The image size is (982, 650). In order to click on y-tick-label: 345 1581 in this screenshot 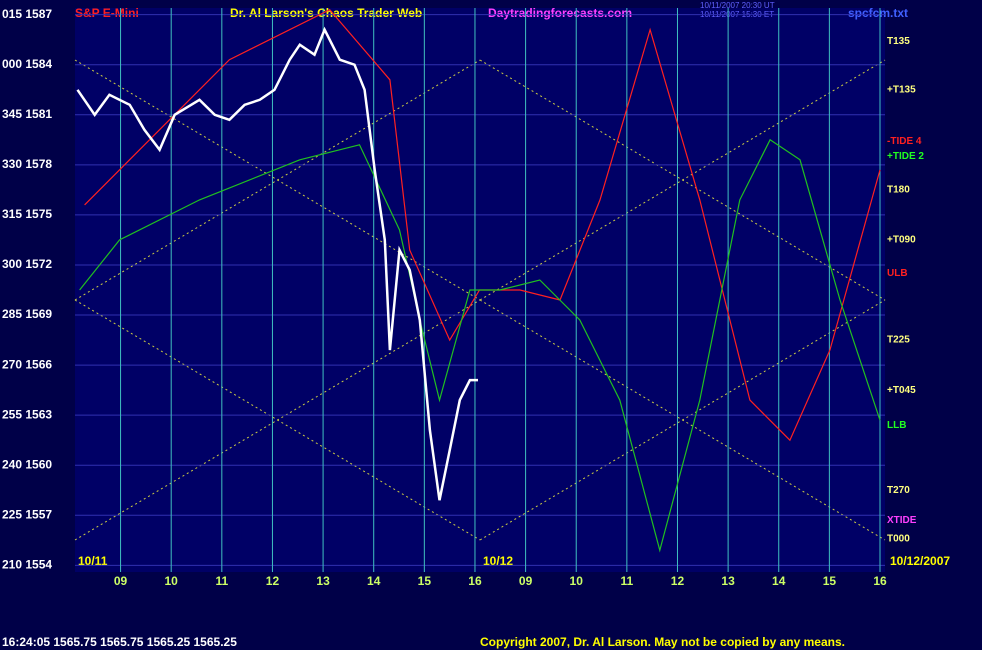, I will do `click(27, 114)`.